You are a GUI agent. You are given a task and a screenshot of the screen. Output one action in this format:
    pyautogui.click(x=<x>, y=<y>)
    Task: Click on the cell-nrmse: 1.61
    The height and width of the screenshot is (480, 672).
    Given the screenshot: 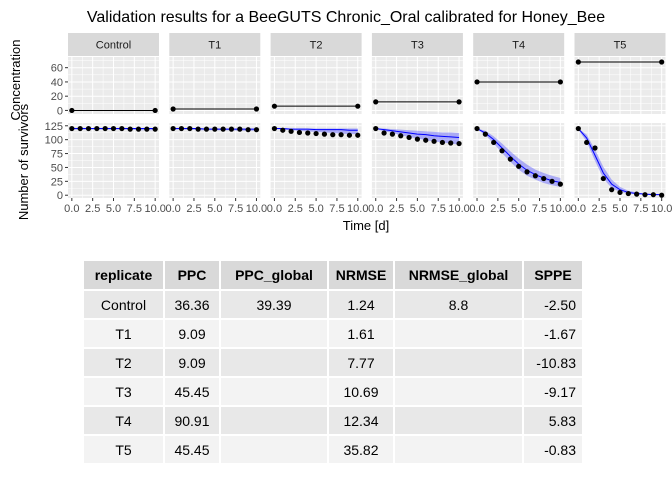 What is the action you would take?
    pyautogui.click(x=361, y=334)
    